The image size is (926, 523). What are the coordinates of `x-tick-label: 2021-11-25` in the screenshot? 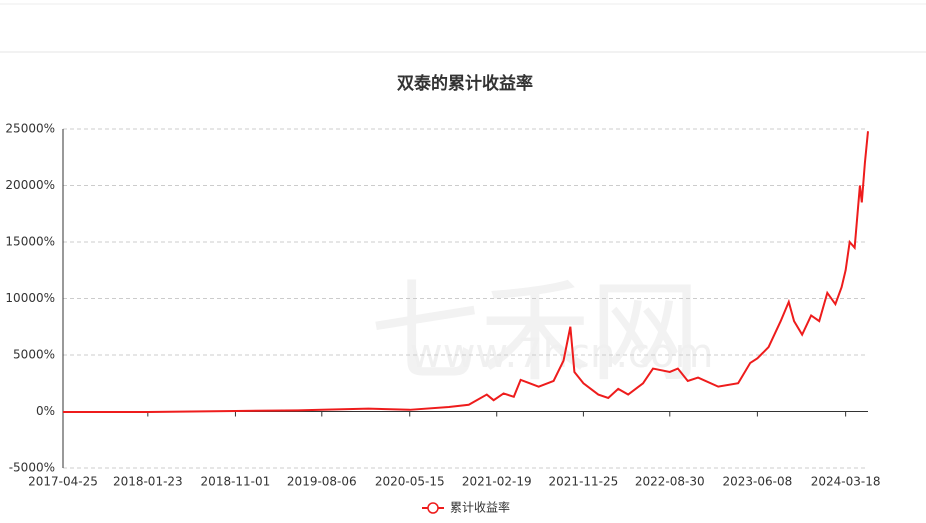 It's located at (584, 482).